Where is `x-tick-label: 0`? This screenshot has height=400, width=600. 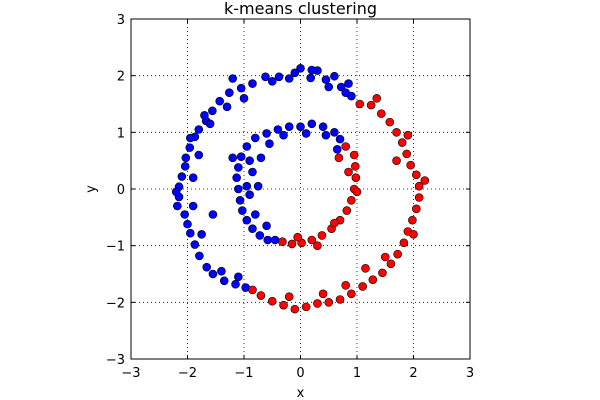
x-tick-label: 0 is located at coordinates (300, 373).